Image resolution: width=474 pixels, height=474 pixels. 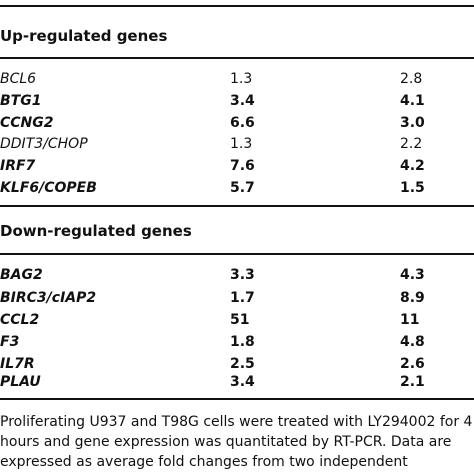 I want to click on value-u937: 5.7, so click(x=242, y=188).